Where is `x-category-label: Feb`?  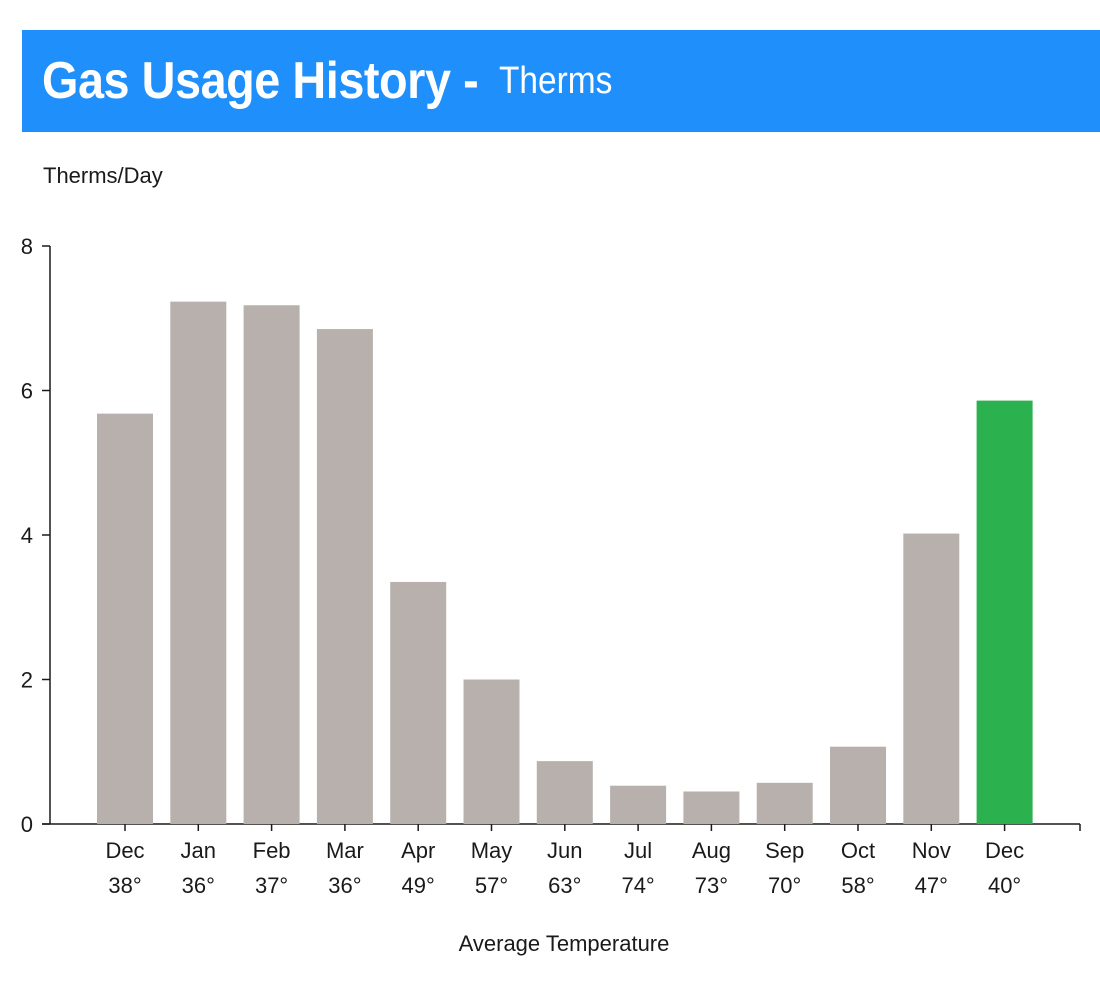 x-category-label: Feb is located at coordinates (272, 850).